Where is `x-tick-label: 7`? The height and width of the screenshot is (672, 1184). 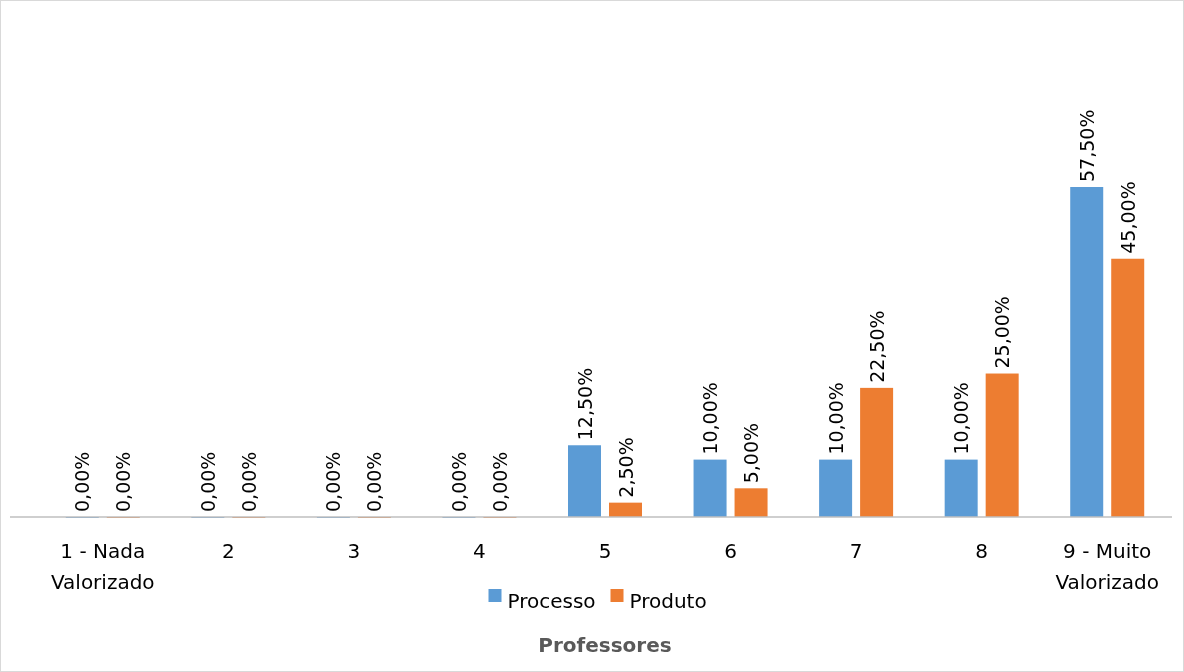
x-tick-label: 7 is located at coordinates (856, 551).